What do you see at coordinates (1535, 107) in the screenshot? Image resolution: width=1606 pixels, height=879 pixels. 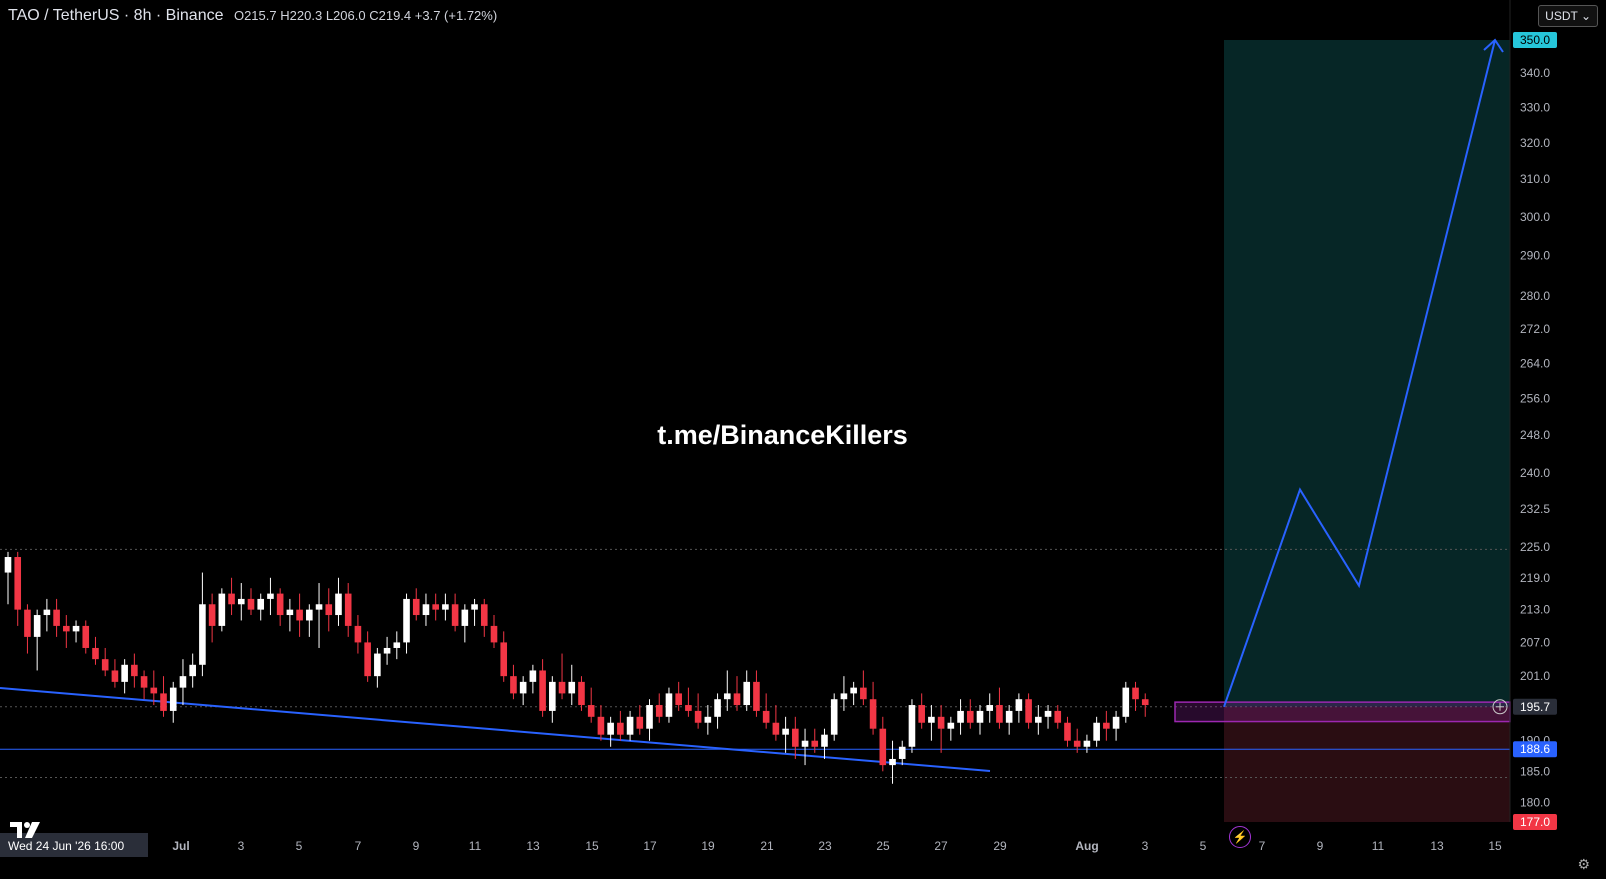 I see `price-tick-label: 330.0` at bounding box center [1535, 107].